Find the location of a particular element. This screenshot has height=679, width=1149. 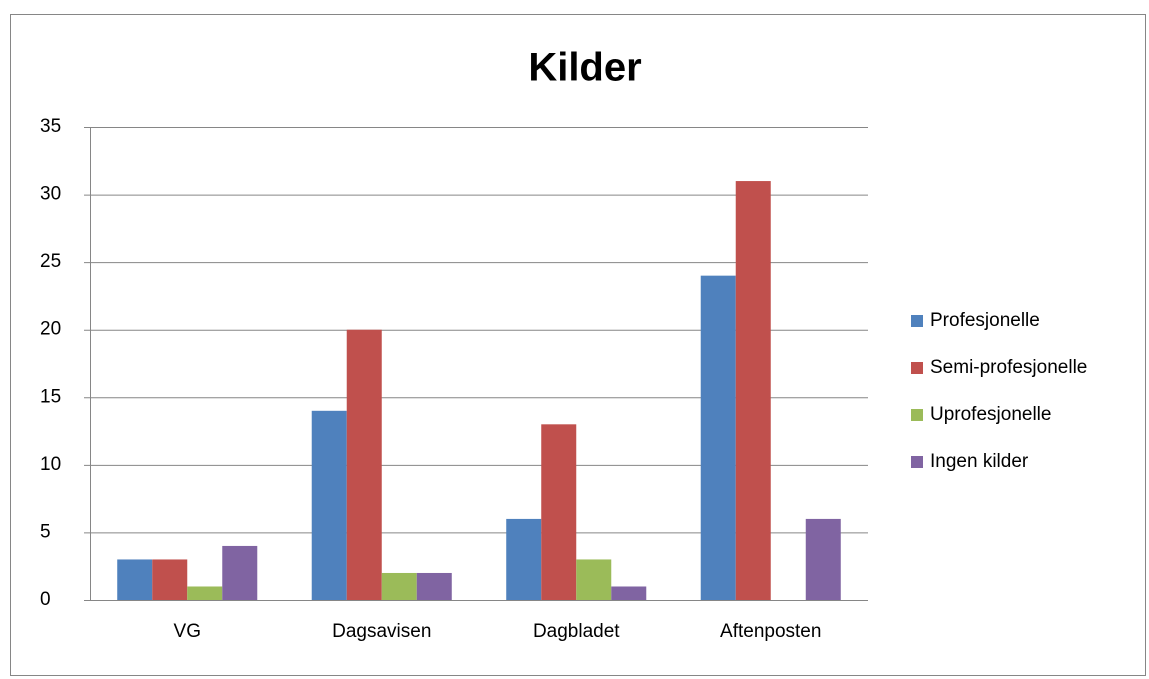

legend-label: Profesjonelle is located at coordinates (985, 320).